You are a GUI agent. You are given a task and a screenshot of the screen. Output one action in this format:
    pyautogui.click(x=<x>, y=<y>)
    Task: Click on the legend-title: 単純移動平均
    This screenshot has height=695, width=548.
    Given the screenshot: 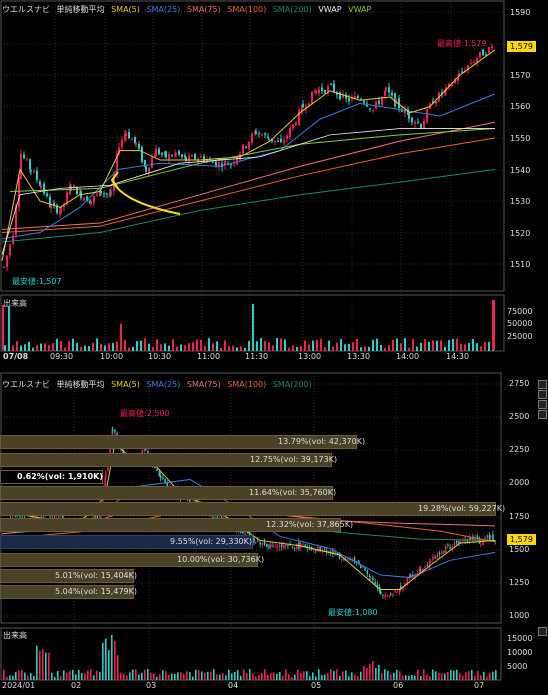 What is the action you would take?
    pyautogui.click(x=80, y=9)
    